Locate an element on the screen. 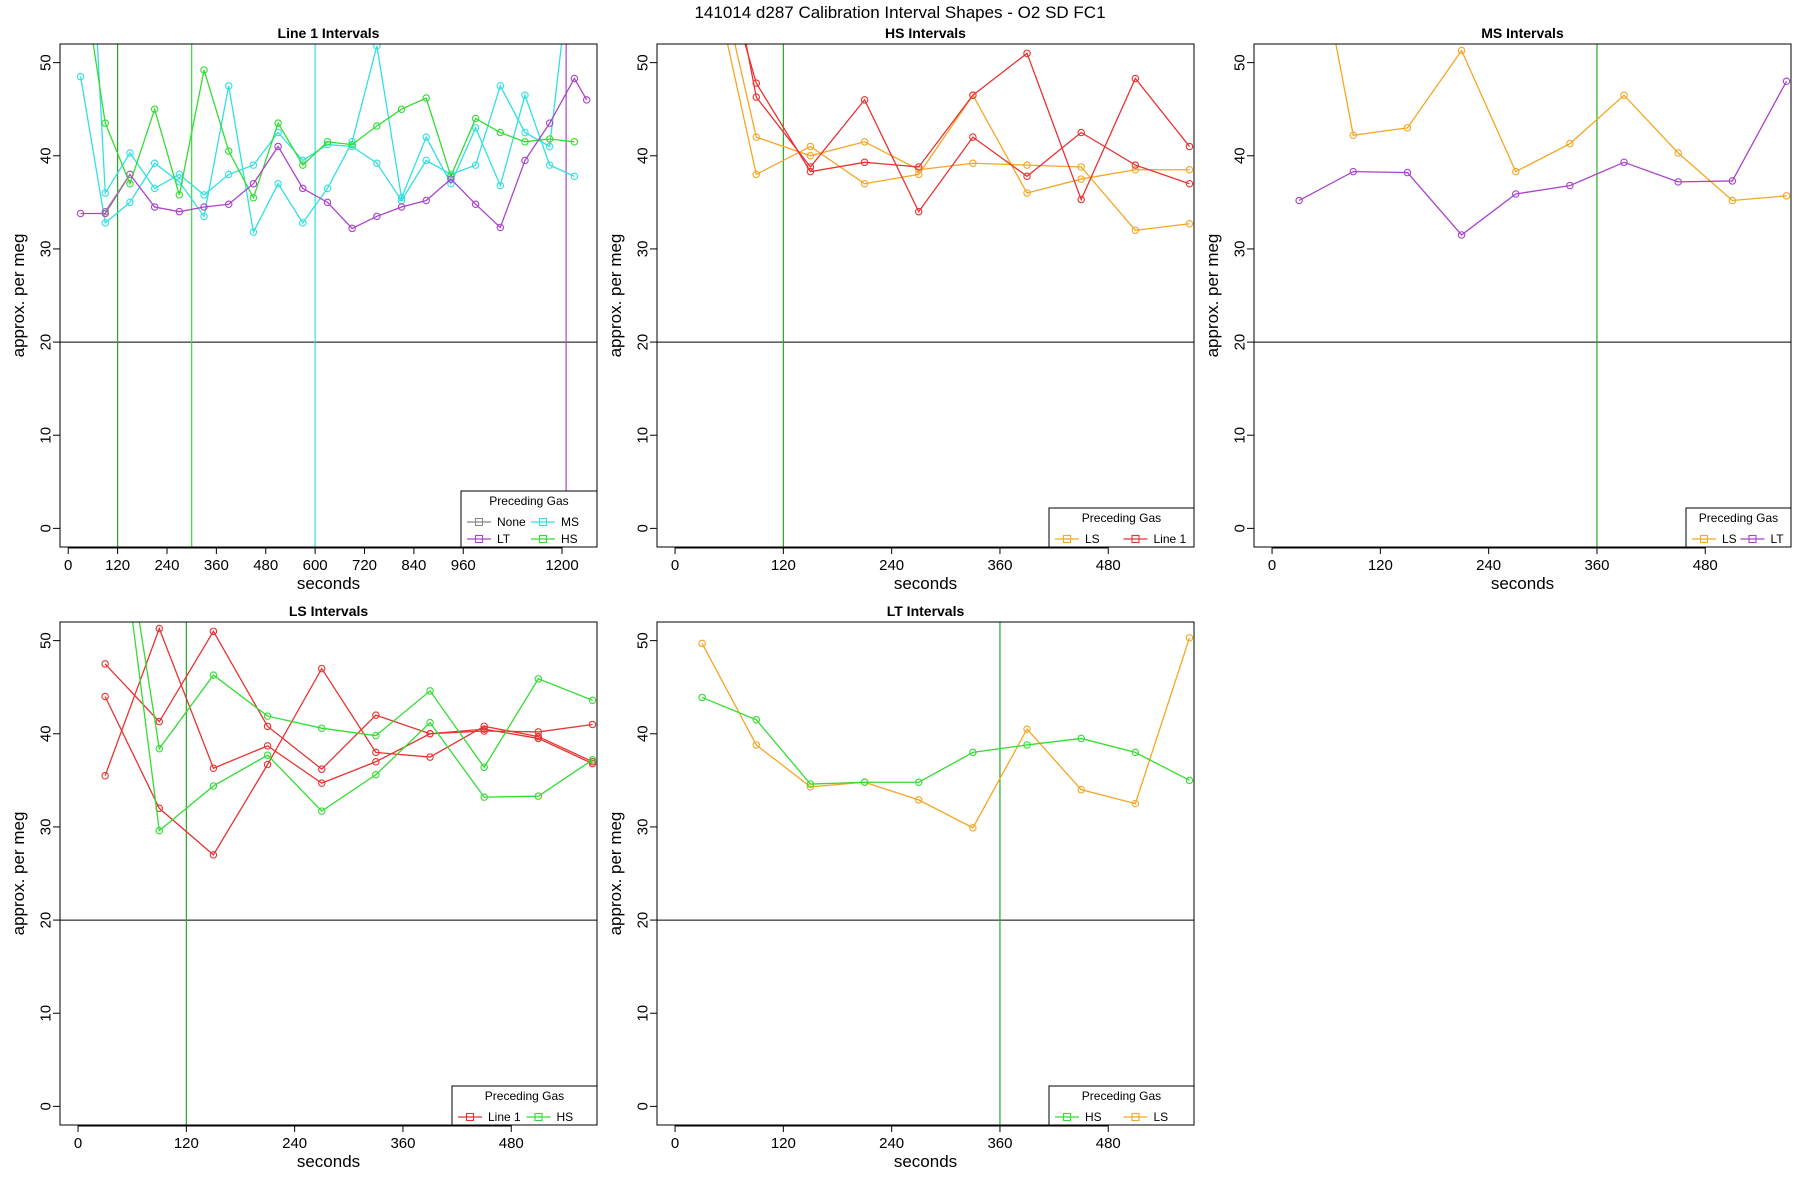 The image size is (1800, 1200). legend: Preceding Gas HS LS is located at coordinates (1121, 1105).